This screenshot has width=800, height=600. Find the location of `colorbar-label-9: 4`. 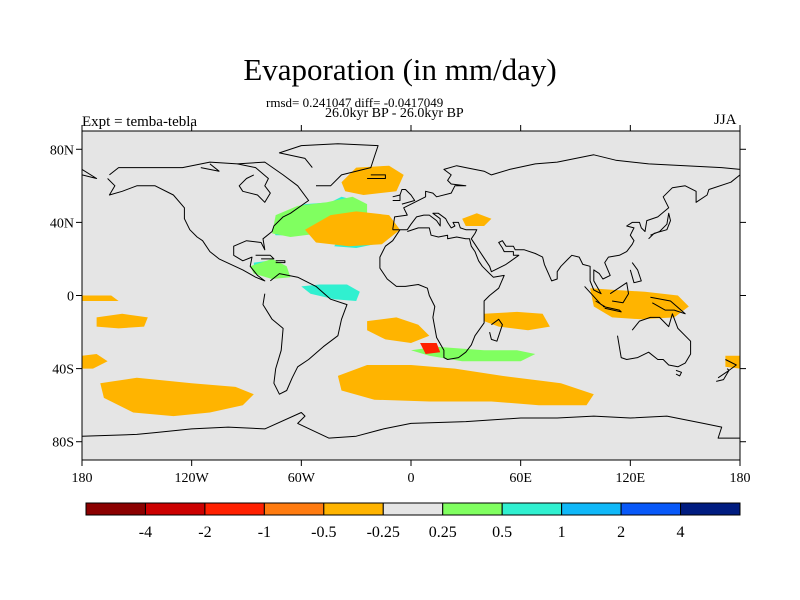

colorbar-label-9: 4 is located at coordinates (681, 532).